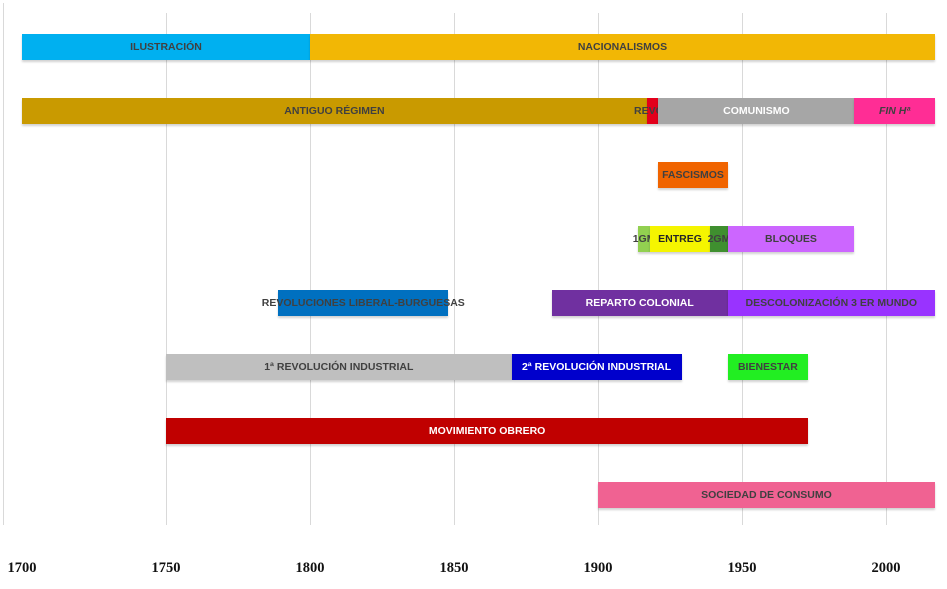 The image size is (947, 589). I want to click on bar-label: REPARTO COLONIAL, so click(639, 303).